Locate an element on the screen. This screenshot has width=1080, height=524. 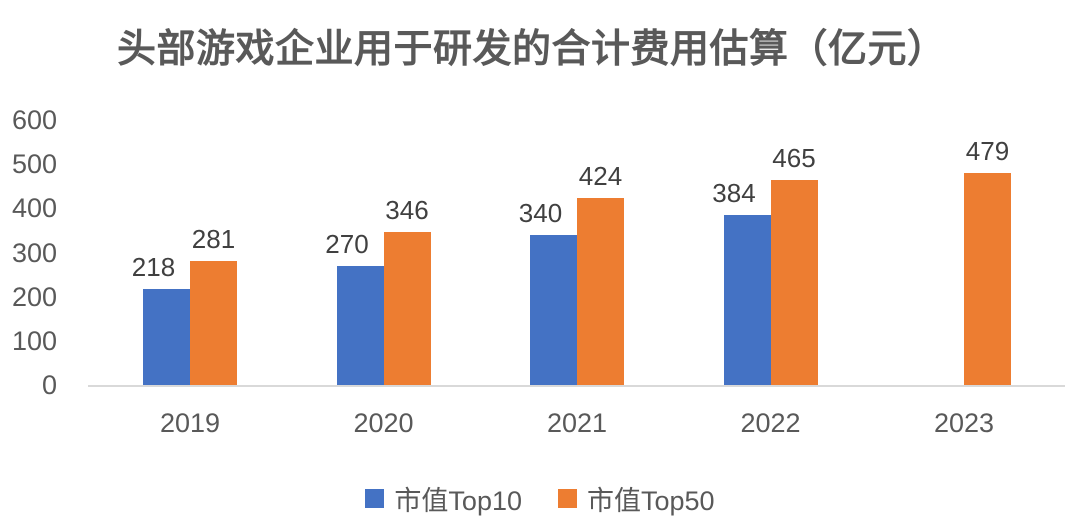
y-axis-tick-label: 200 is located at coordinates (34, 296).